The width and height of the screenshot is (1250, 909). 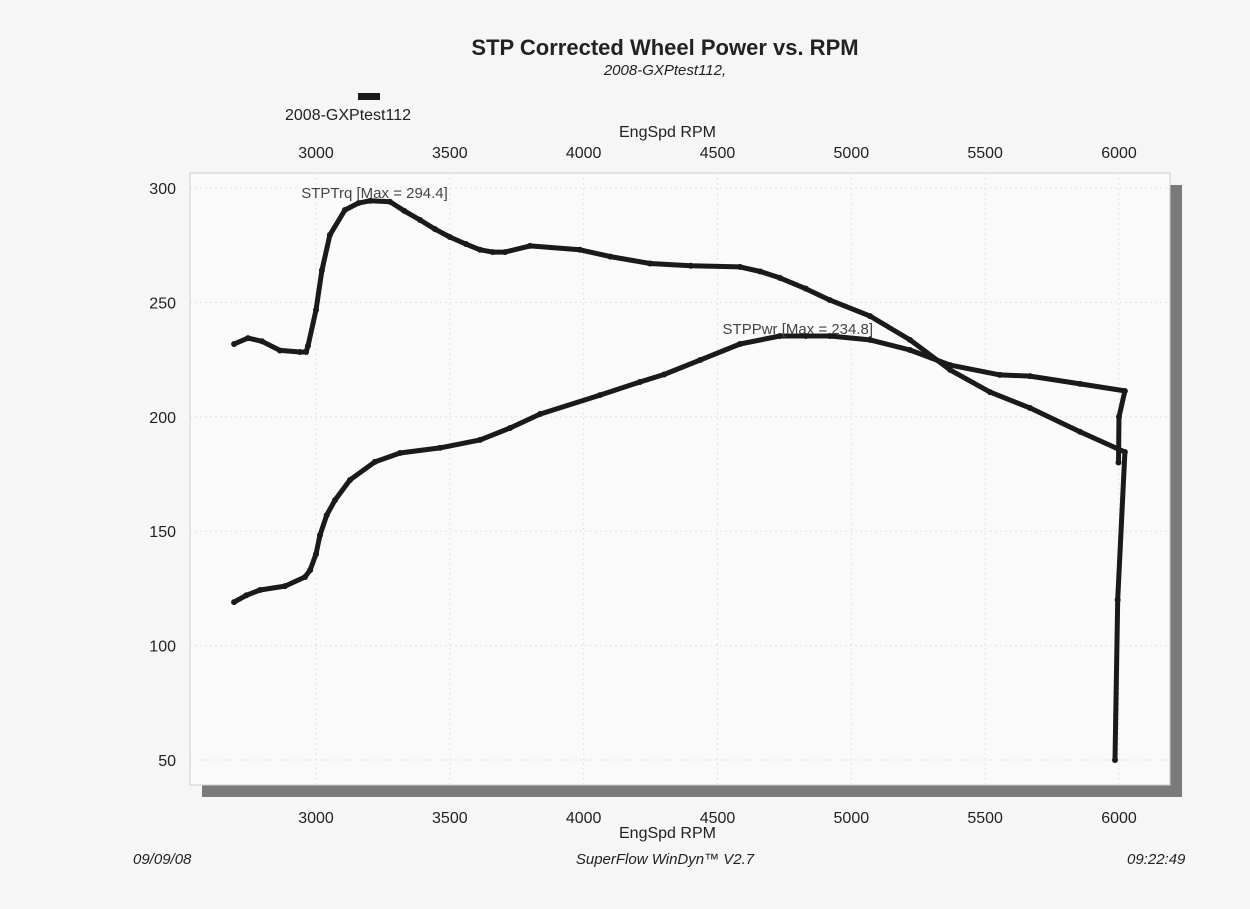 I want to click on x-tick-label-top: 3500, so click(x=450, y=153).